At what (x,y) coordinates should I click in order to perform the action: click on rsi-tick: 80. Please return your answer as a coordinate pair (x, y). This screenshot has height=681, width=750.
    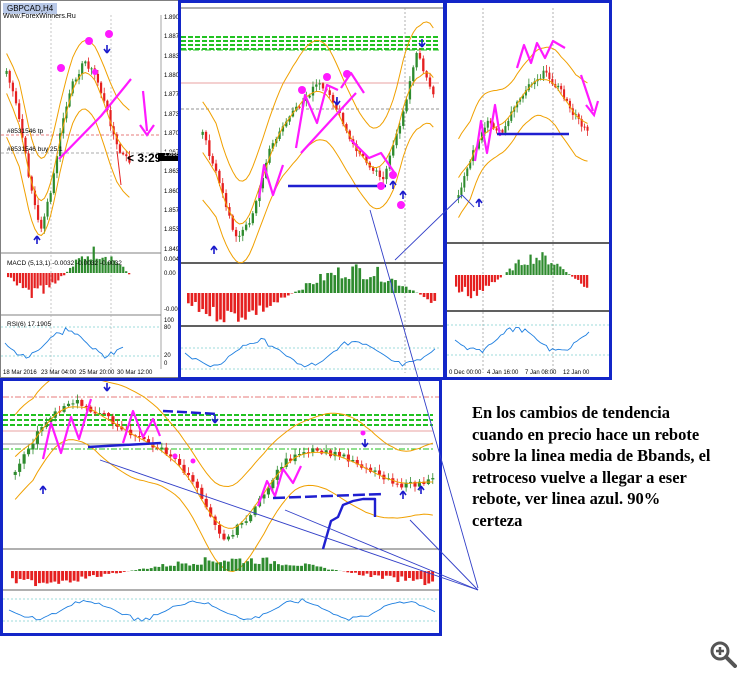
    Looking at the image, I should click on (167, 328).